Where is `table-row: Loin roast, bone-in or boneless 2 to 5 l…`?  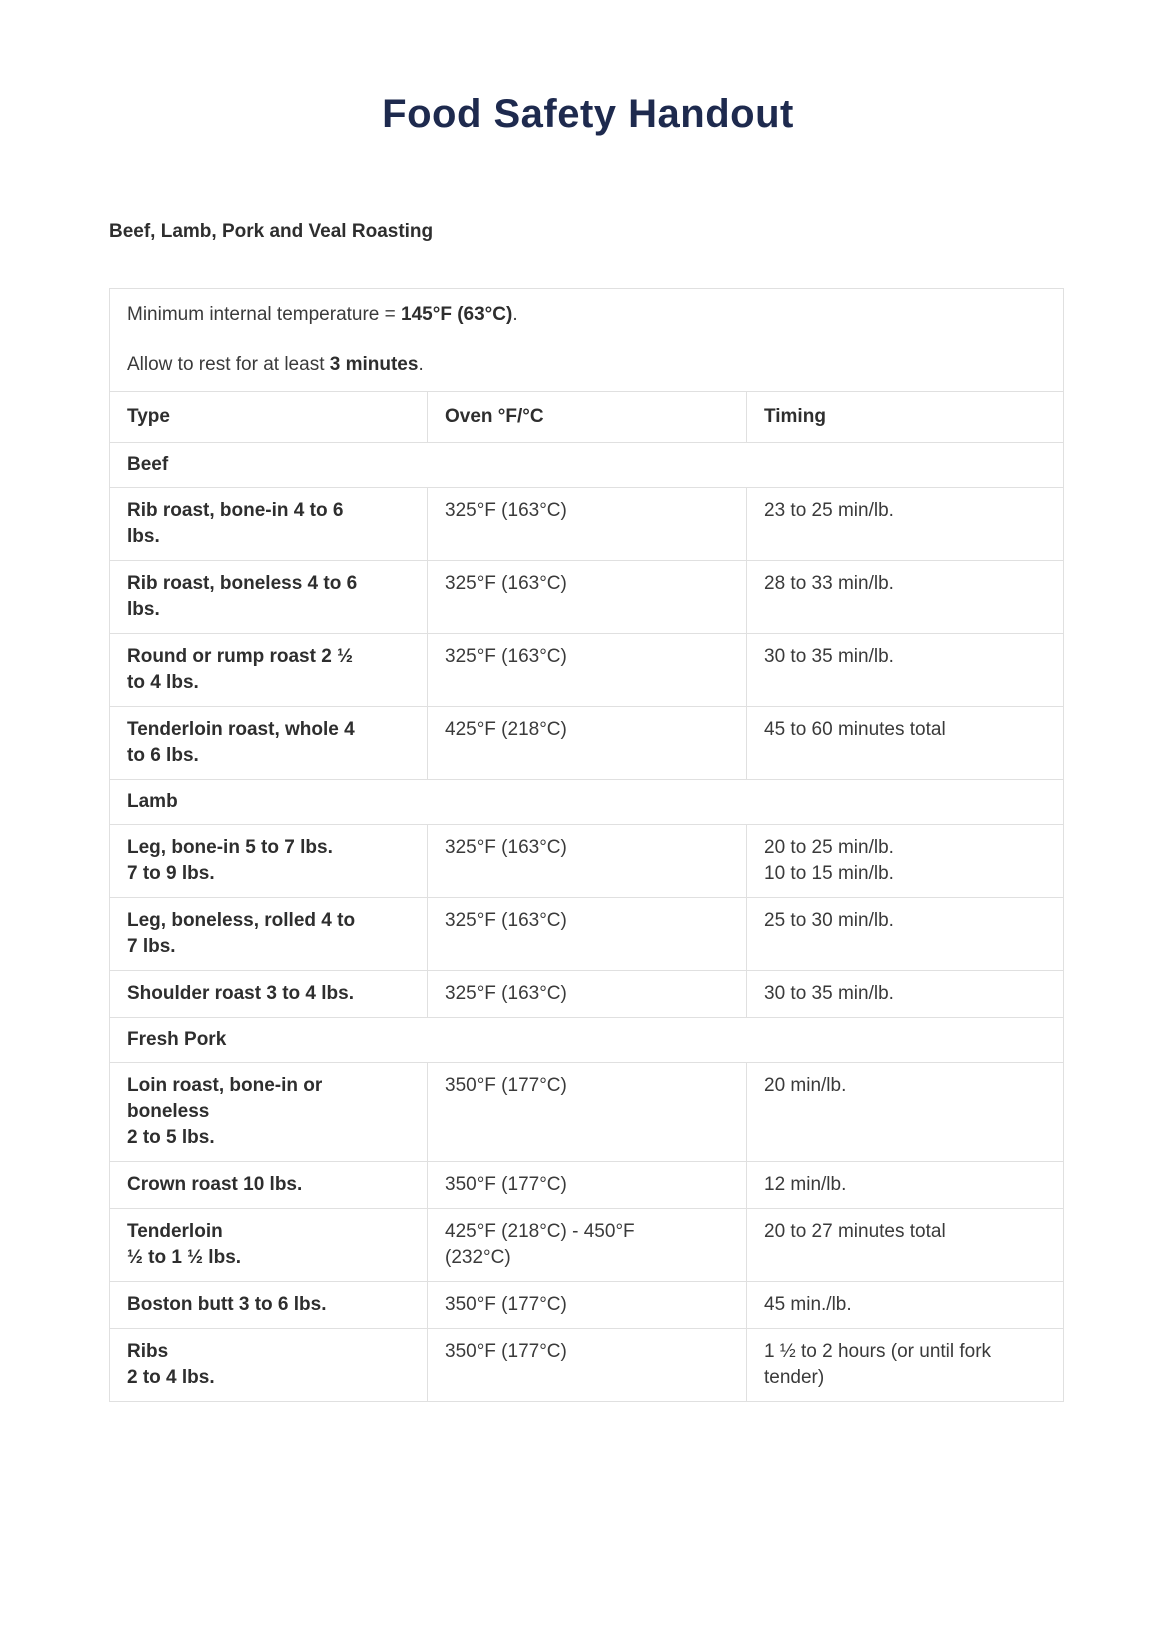
table-row: Loin roast, bone-in or boneless 2 to 5 l… is located at coordinates (587, 1112).